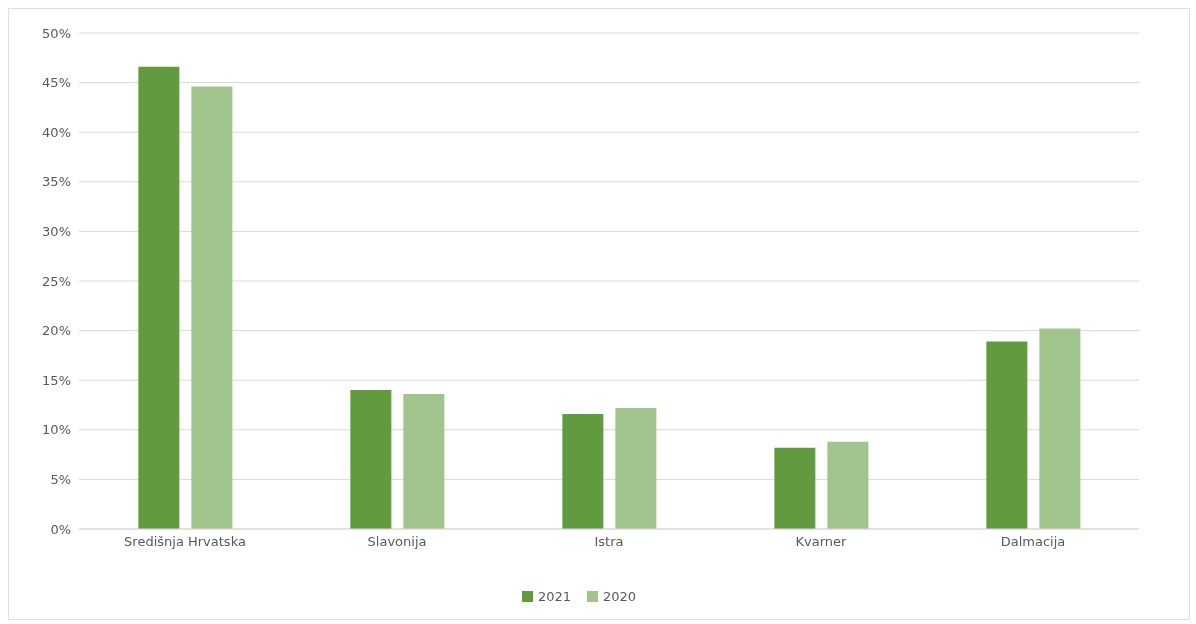 The width and height of the screenshot is (1196, 624). What do you see at coordinates (185, 542) in the screenshot?
I see `x-tick-label: Središnja Hrvatska` at bounding box center [185, 542].